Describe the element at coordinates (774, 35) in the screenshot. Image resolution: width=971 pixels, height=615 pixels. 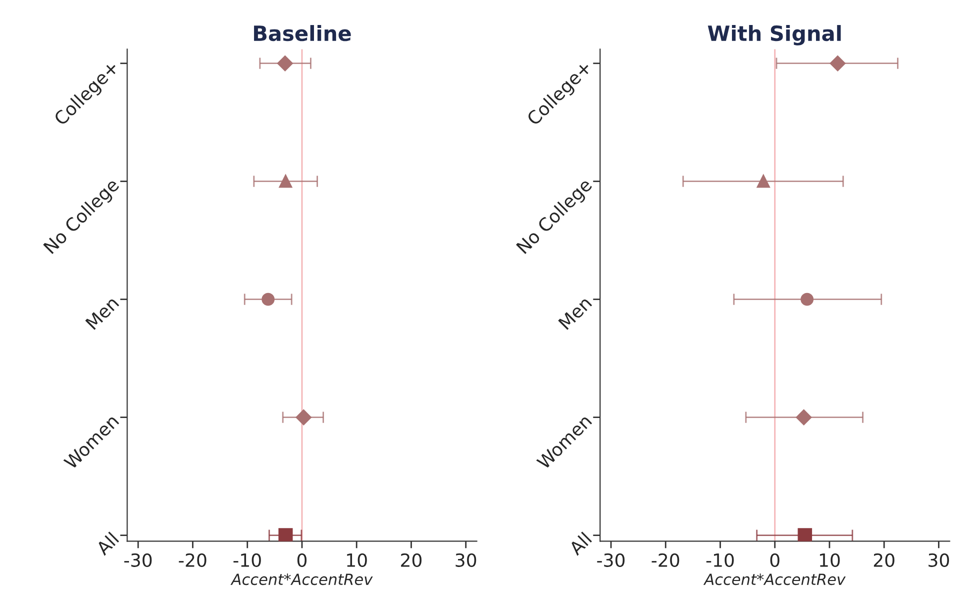
I see `chart-title: With Signal` at that location.